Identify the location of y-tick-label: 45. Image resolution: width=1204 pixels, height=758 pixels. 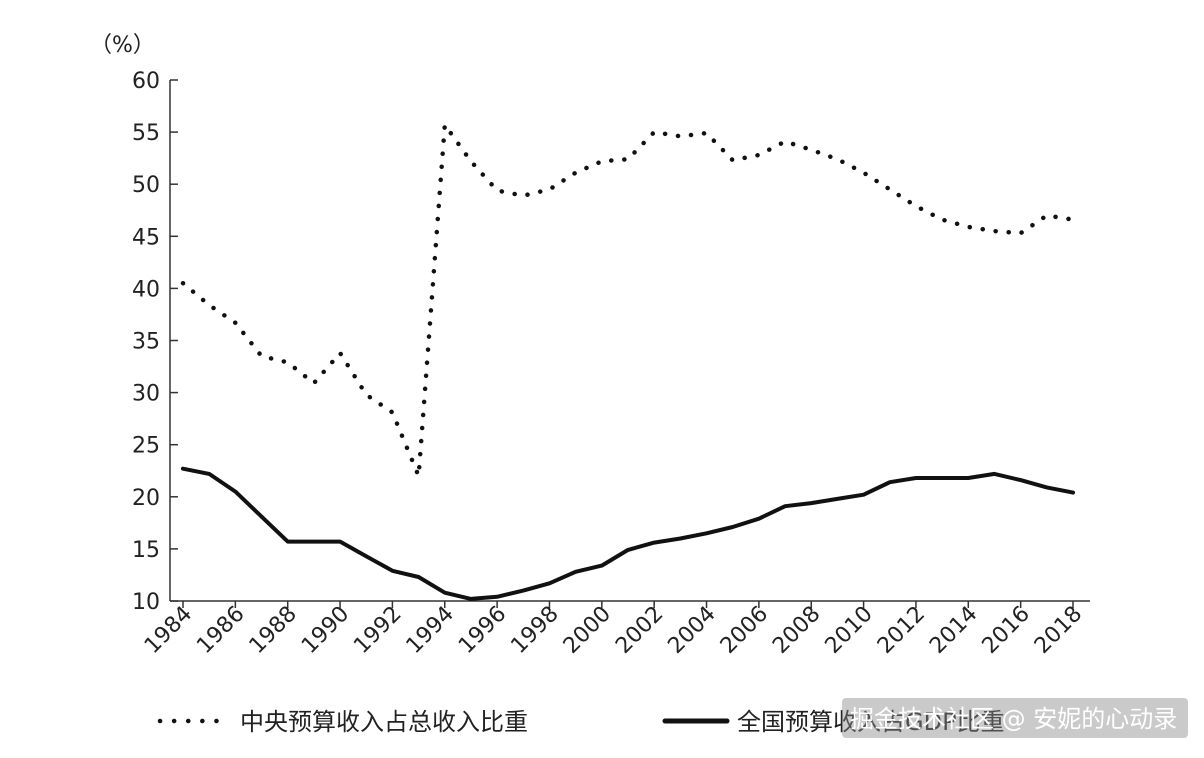
(146, 237).